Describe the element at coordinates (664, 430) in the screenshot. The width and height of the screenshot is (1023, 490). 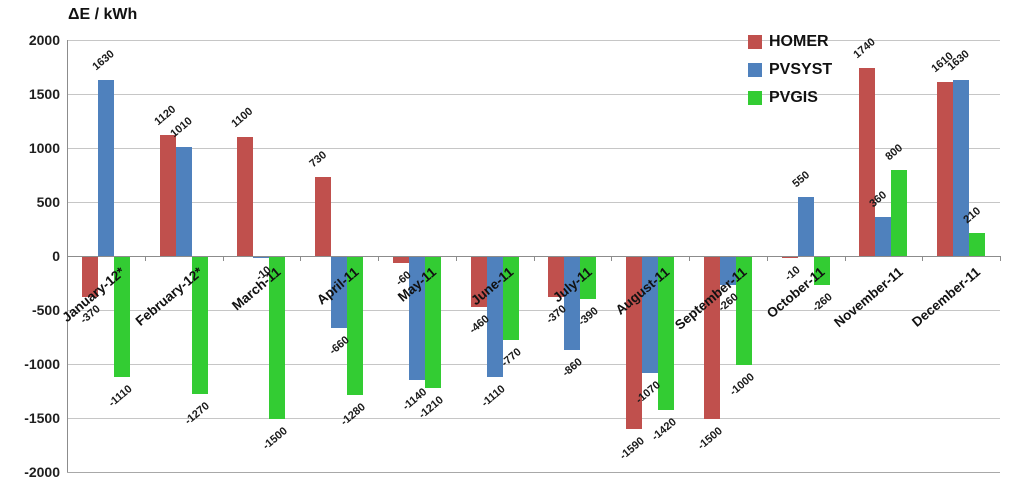
I see `data-label: -1420` at that location.